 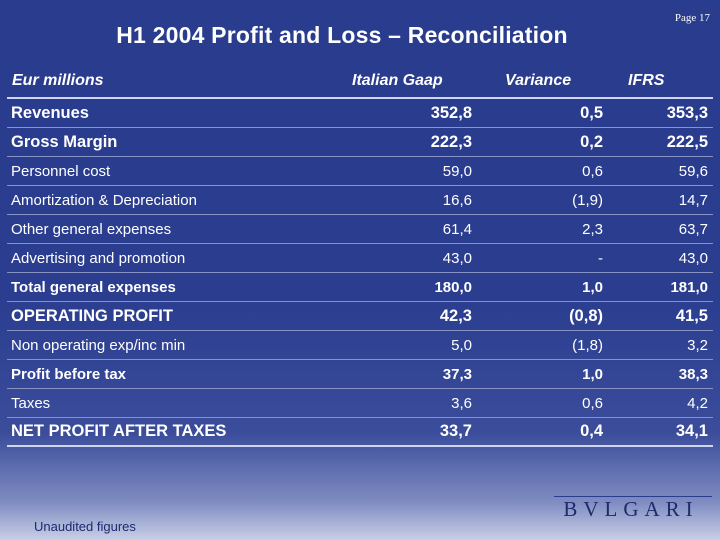 I want to click on table-row: Non operating exp/inc min 5,0 (1,8) 3,2, so click(x=360, y=345).